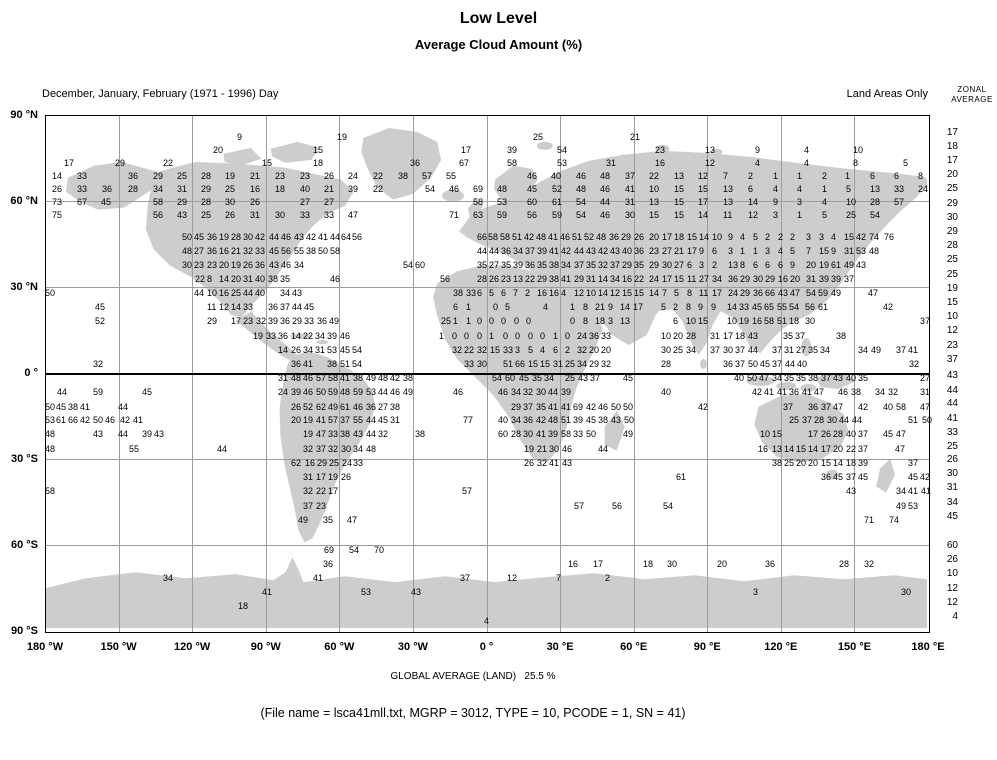 The image size is (997, 760). I want to click on zonal-average-value: 37, so click(952, 359).